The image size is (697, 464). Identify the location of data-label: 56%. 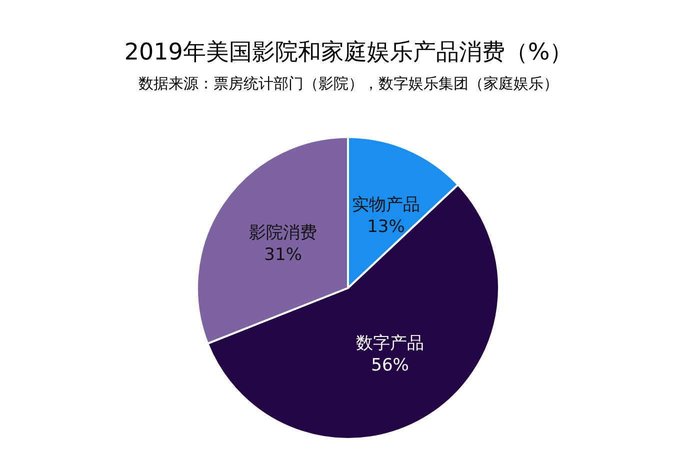
(390, 365).